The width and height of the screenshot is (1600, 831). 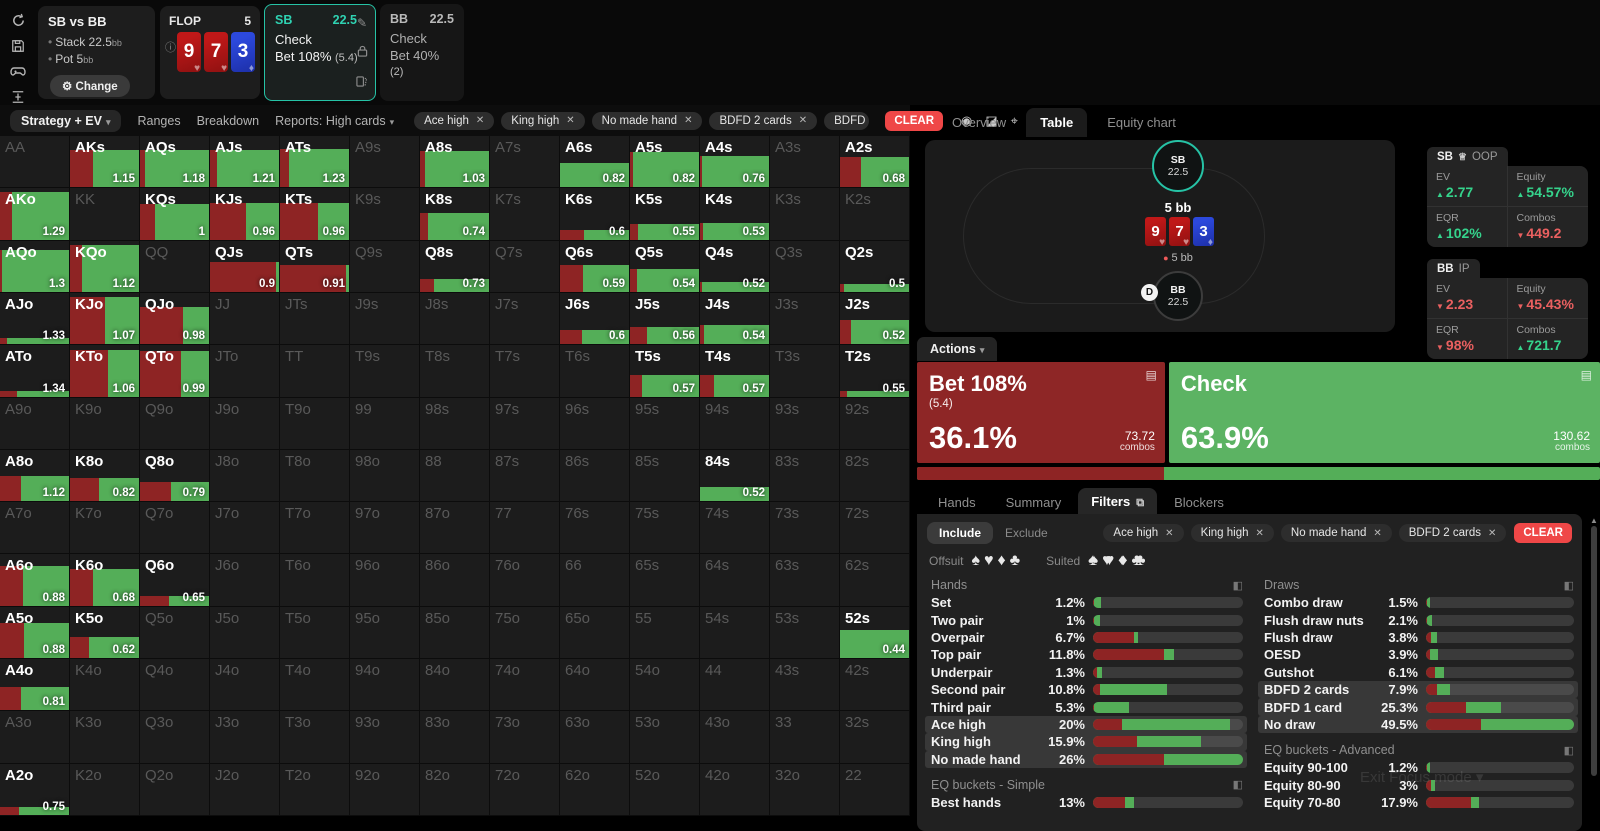 What do you see at coordinates (175, 266) in the screenshot?
I see `matrix-cell-QQ: QQ` at bounding box center [175, 266].